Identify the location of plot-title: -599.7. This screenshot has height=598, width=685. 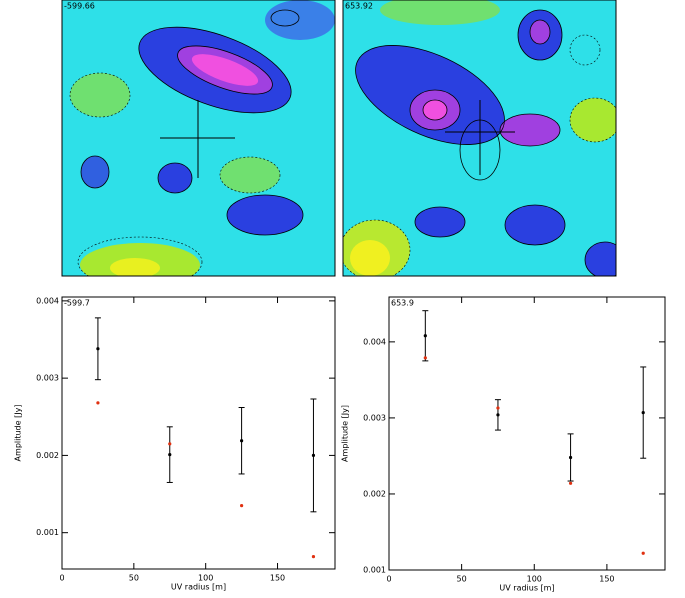
(77, 303).